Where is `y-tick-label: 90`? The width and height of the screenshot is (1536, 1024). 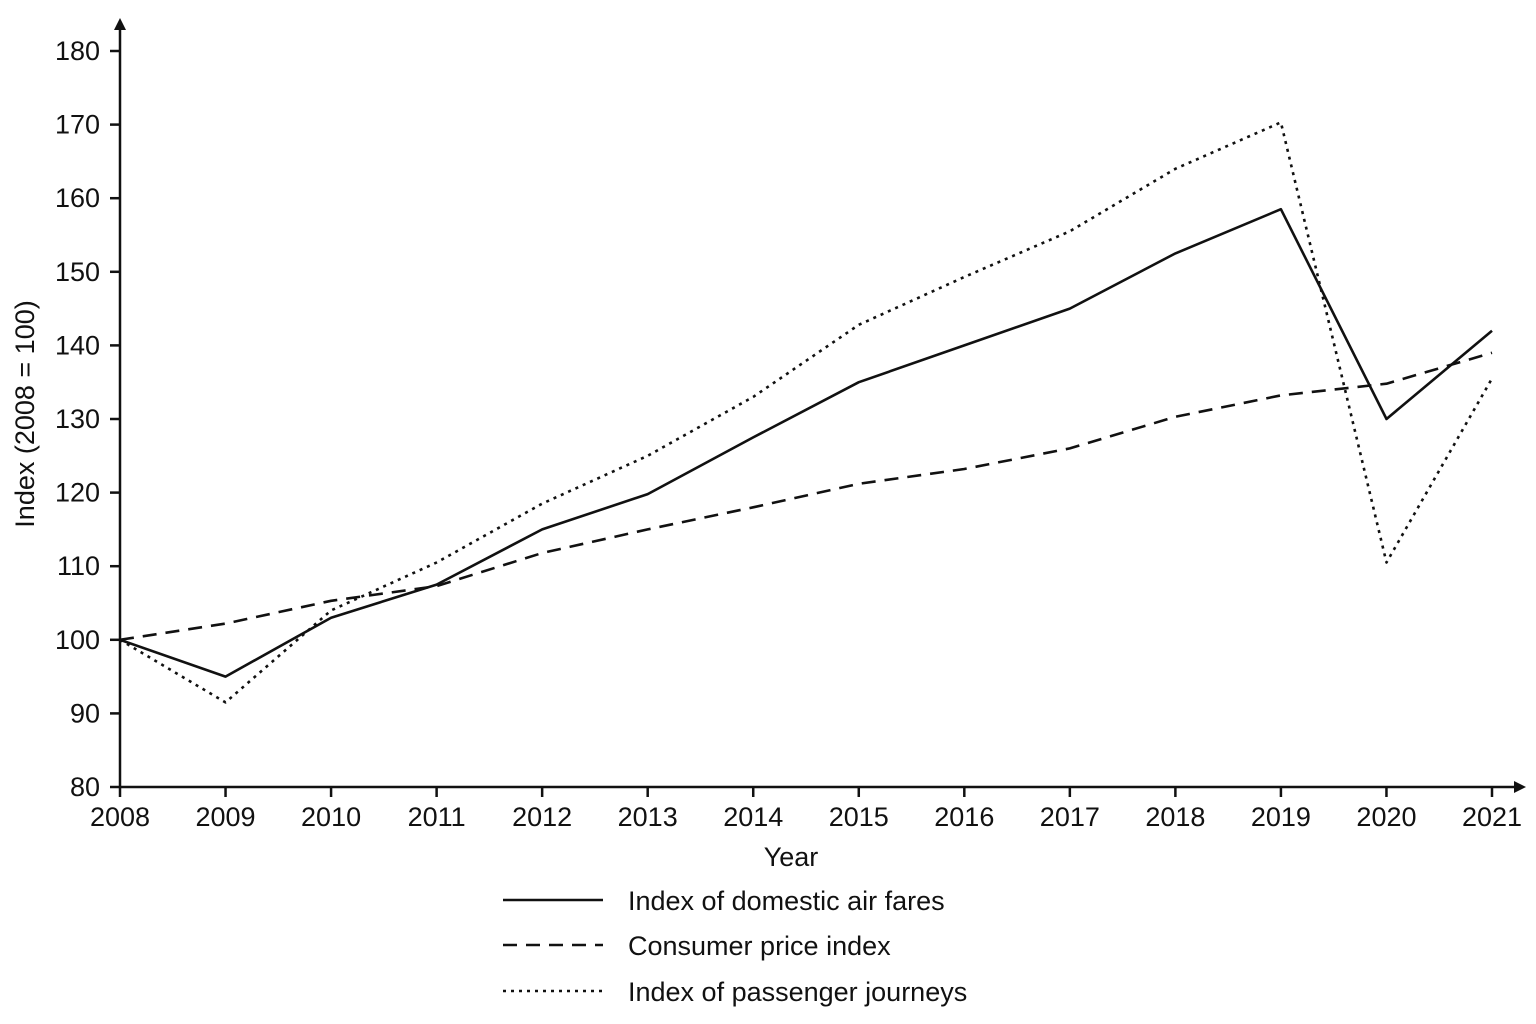 y-tick-label: 90 is located at coordinates (85, 713).